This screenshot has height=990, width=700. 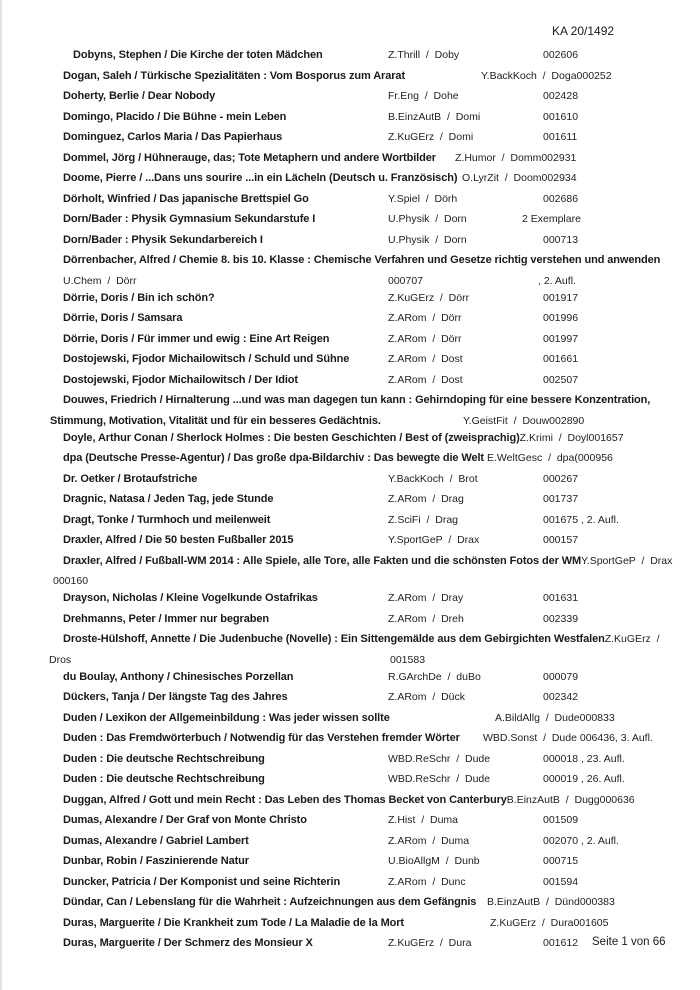 What do you see at coordinates (519, 177) in the screenshot?
I see `row-segment: O.LyrZit / Doom002934` at bounding box center [519, 177].